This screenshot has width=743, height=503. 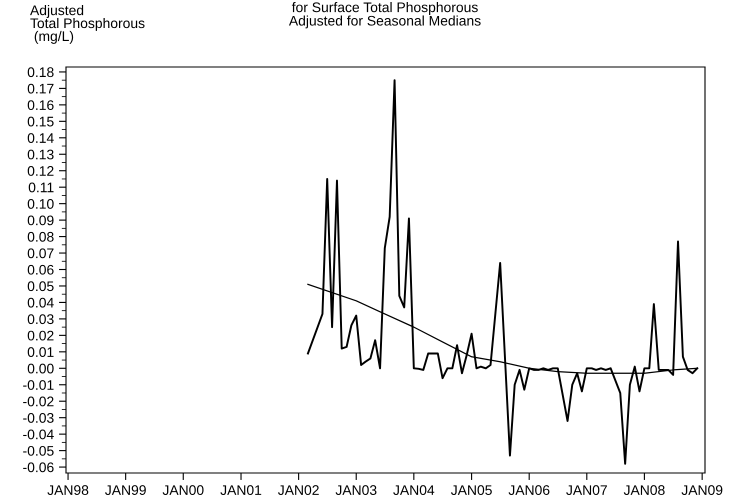 What do you see at coordinates (87, 24) in the screenshot?
I see `y-axis-title: Adjusted Total Phosphorous (mg/L)` at bounding box center [87, 24].